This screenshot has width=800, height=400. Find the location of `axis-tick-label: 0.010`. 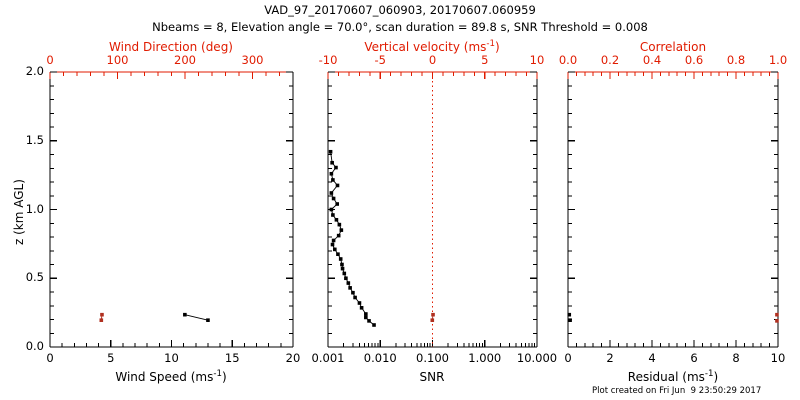

axis-tick-label: 0.010 is located at coordinates (380, 358).